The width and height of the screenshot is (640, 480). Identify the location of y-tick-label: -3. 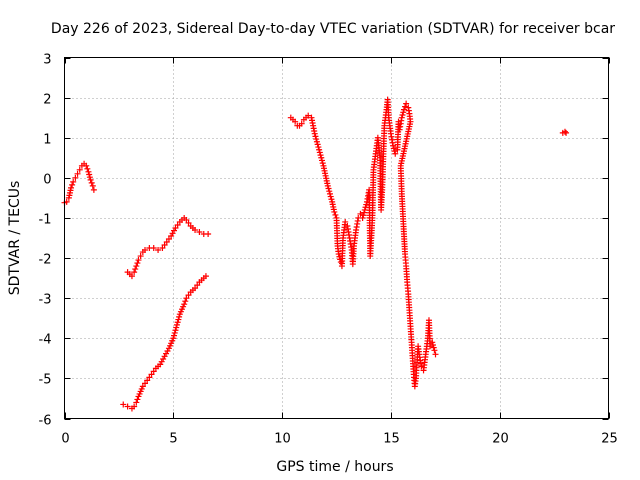
(45, 300).